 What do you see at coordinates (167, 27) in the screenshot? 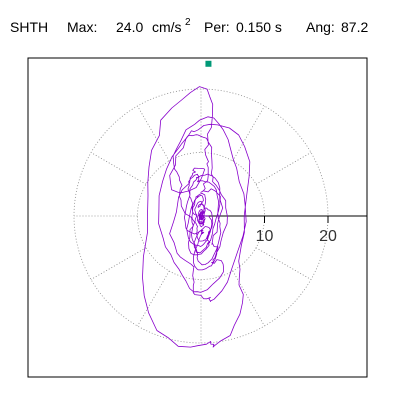
I see `header-max-unit: cm/s` at bounding box center [167, 27].